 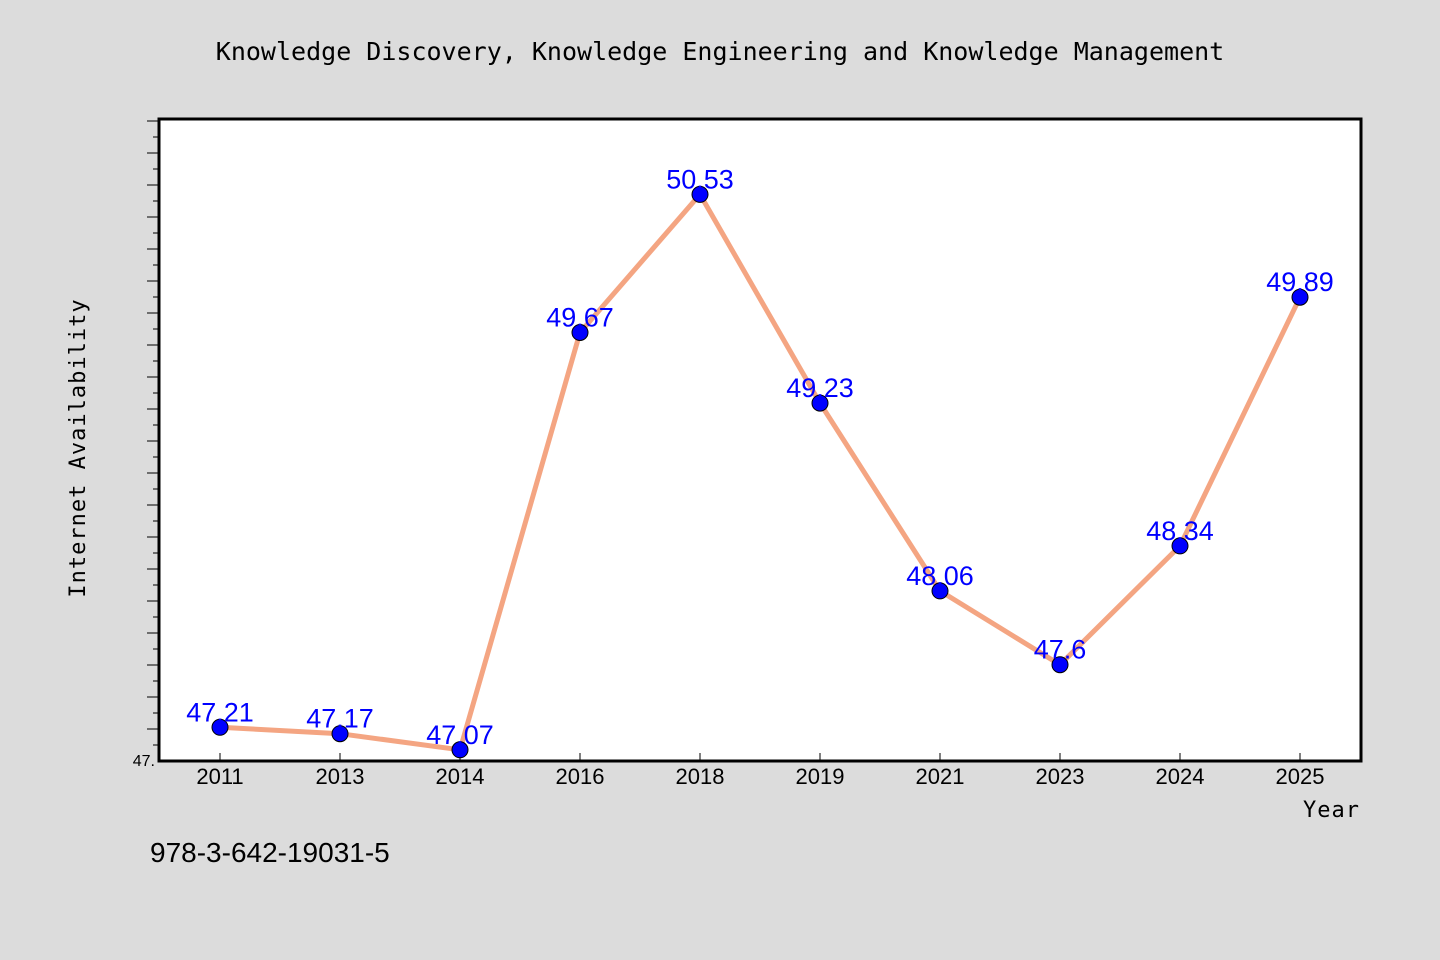 I want to click on y-axis-ticks, so click(x=153, y=433).